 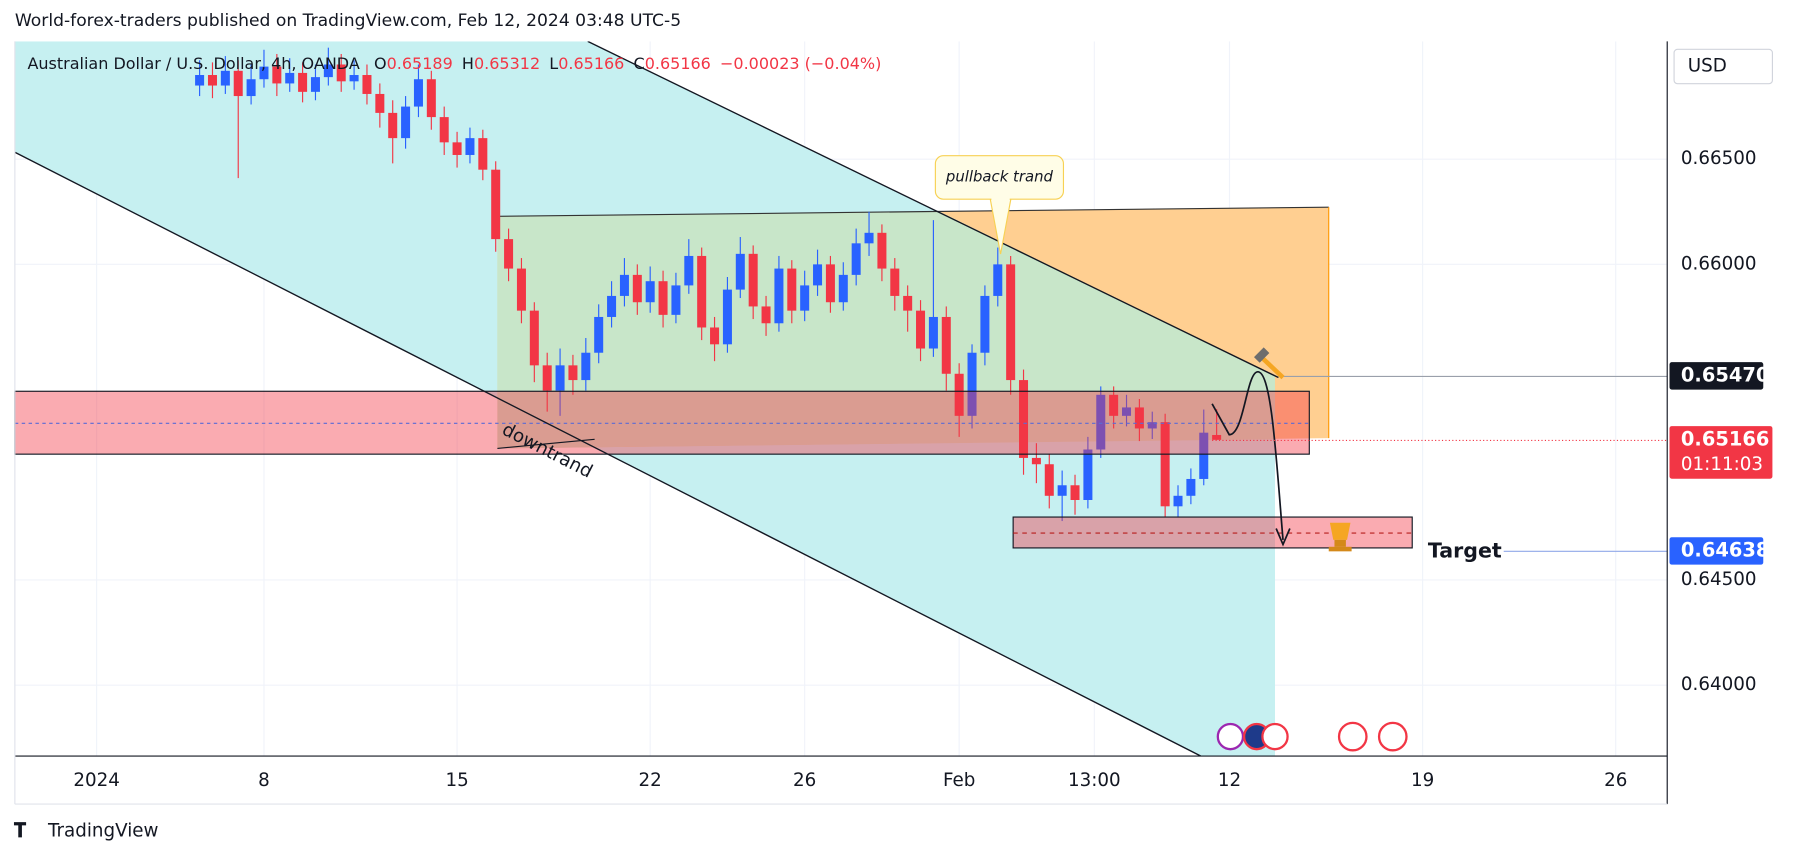 I want to click on price-label: 0.64638, so click(x=1725, y=549).